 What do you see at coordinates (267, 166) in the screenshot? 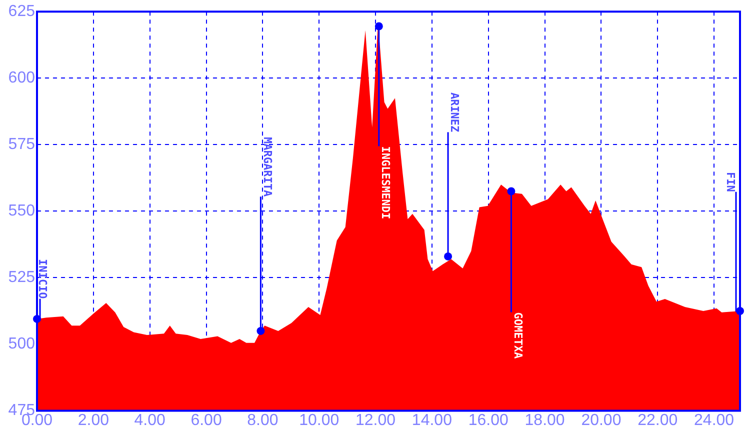
I see `annotation: MARGARITA` at bounding box center [267, 166].